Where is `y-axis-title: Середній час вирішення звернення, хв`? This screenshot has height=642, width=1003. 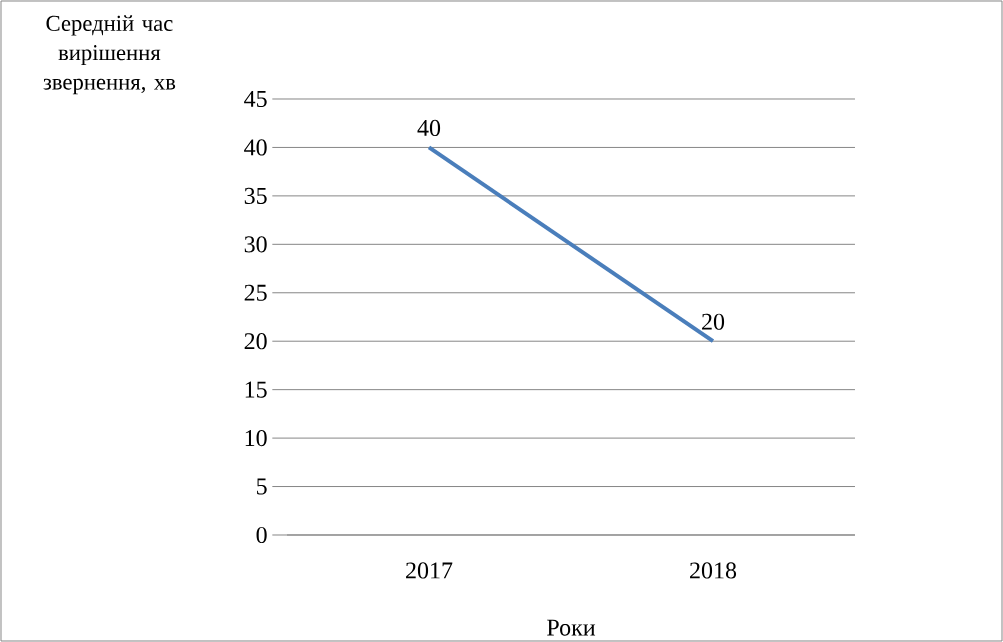 y-axis-title: Середній час вирішення звернення, хв is located at coordinates (109, 55).